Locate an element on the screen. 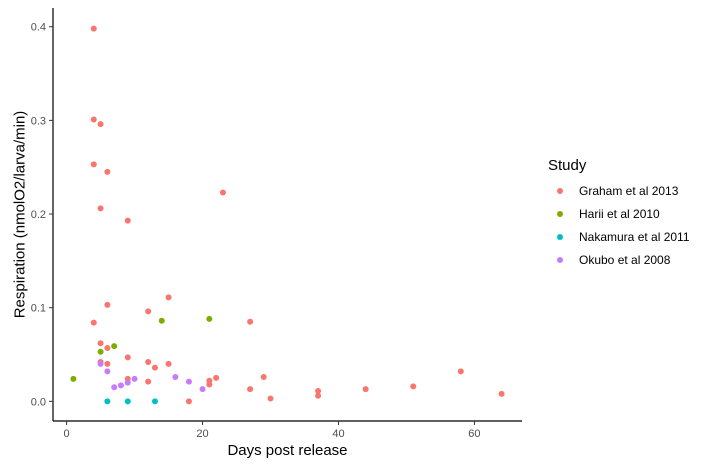 This screenshot has width=714, height=466. legend-label: Nakamura et al 2011 is located at coordinates (634, 237).